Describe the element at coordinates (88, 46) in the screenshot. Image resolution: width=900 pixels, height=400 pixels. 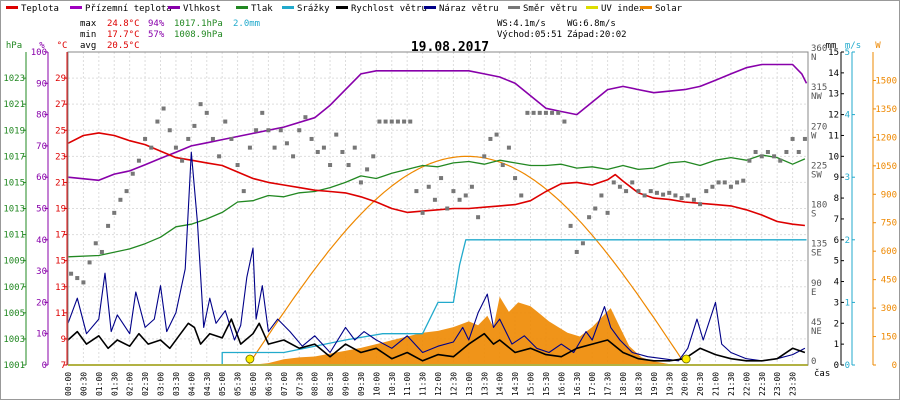
I see `stat-avg-label: avg` at that location.